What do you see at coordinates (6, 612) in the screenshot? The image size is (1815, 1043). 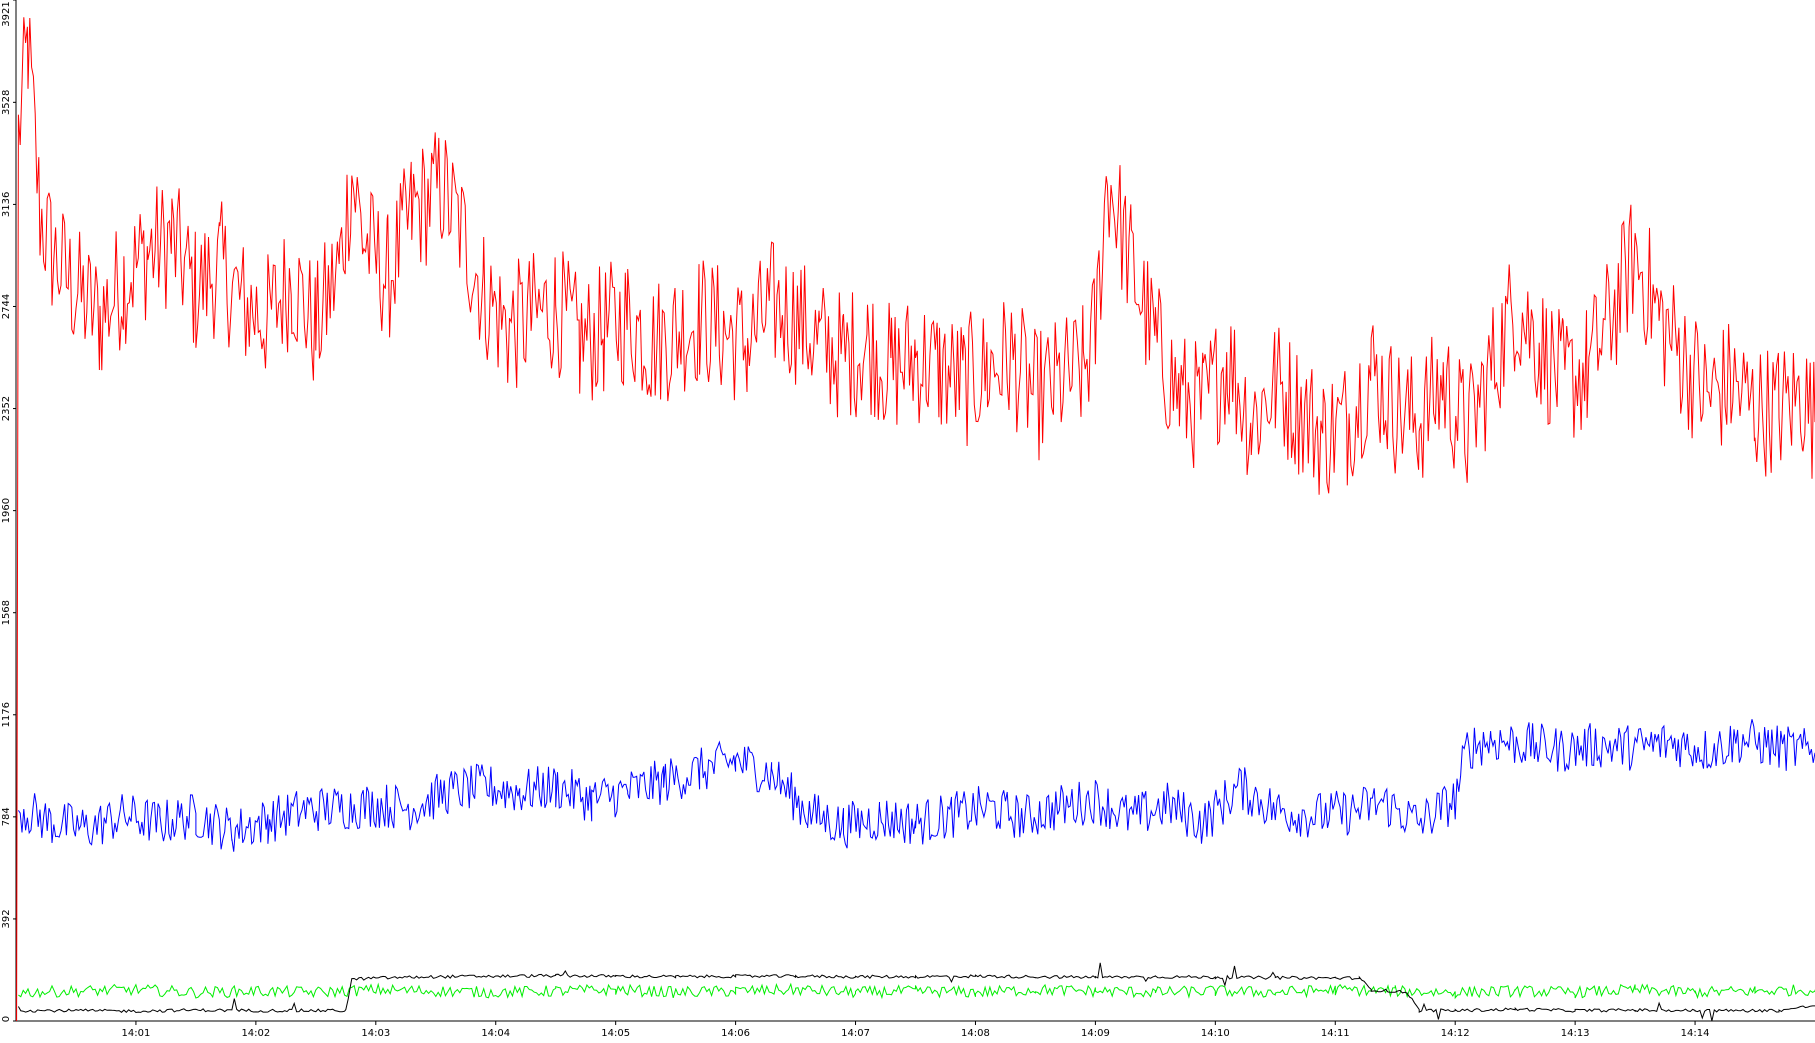 I see `y-tick-label: 1568` at bounding box center [6, 612].